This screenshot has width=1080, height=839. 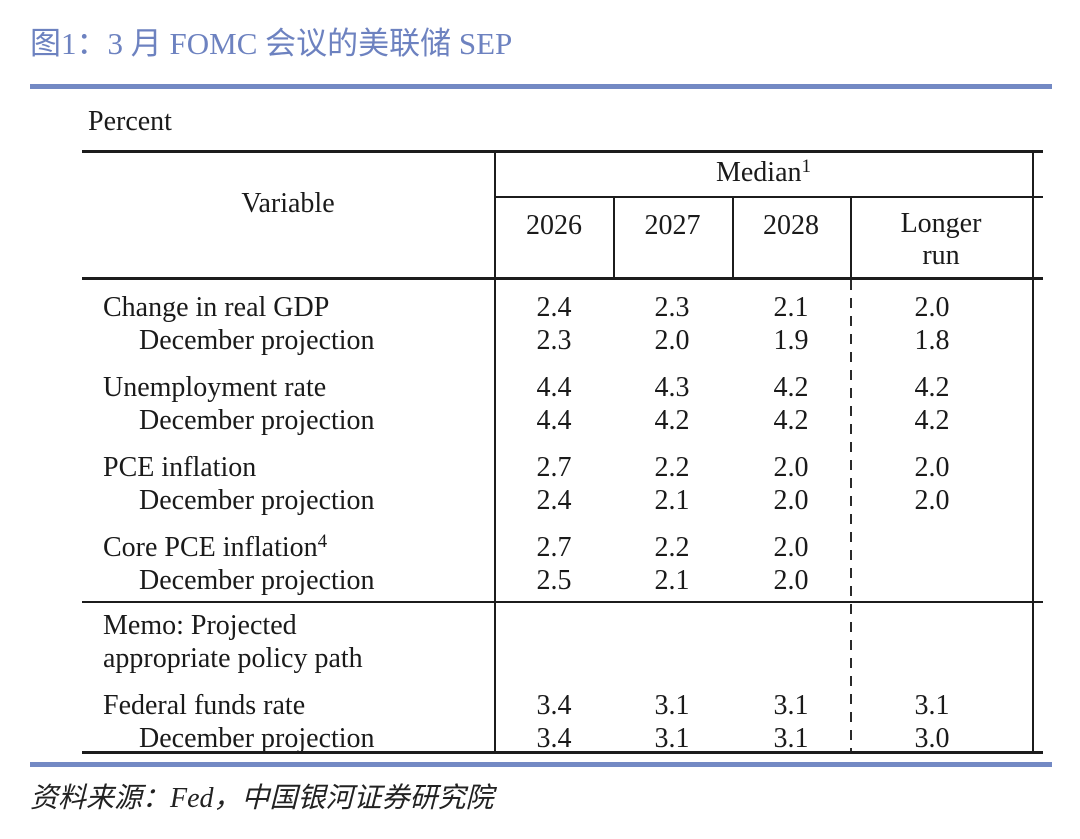 I want to click on cell-2026: 2.5, so click(x=554, y=580).